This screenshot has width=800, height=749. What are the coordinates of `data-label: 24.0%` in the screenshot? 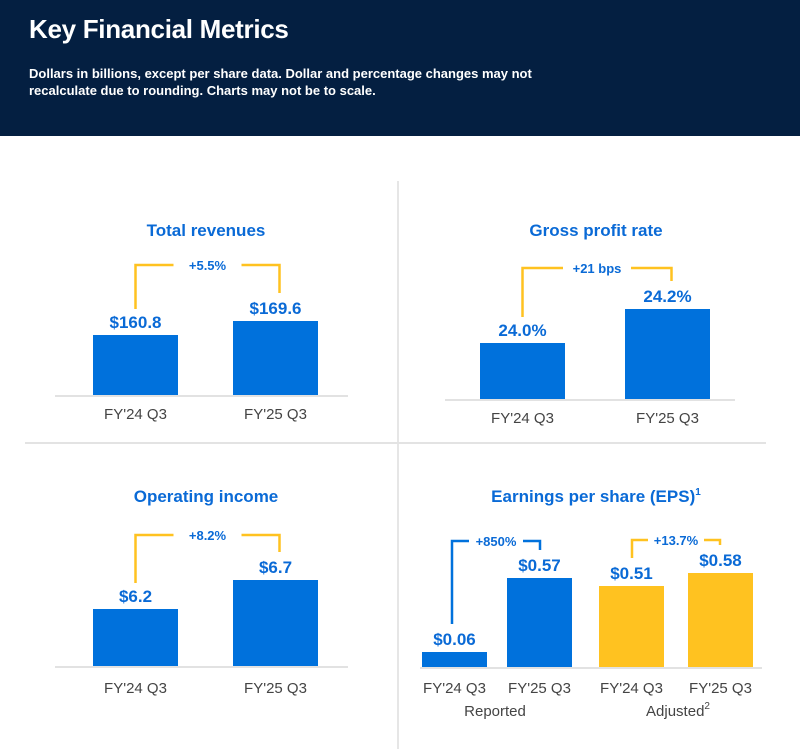 It's located at (522, 330).